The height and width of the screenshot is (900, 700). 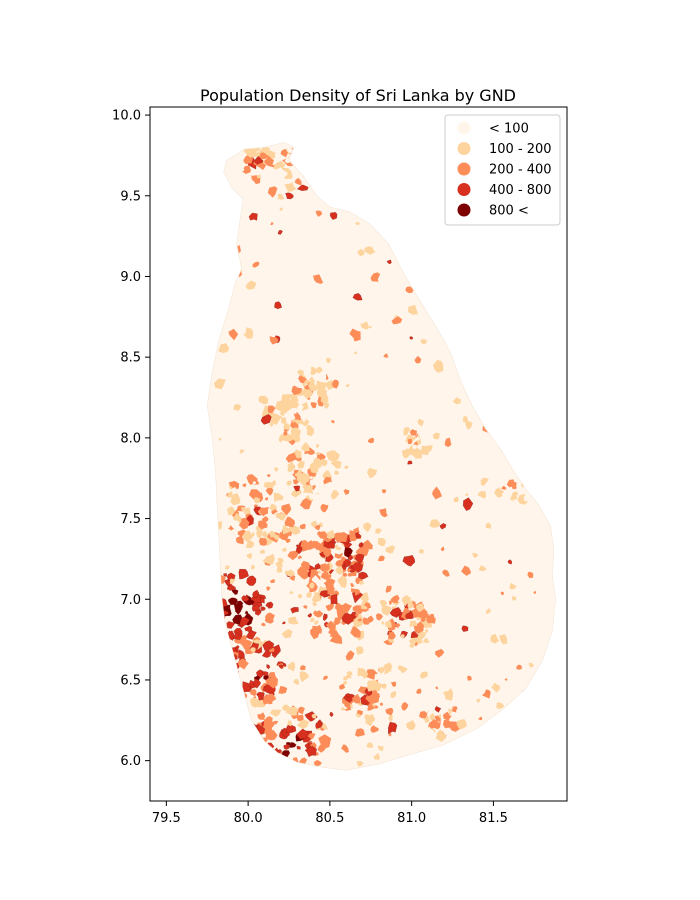 I want to click on y-tick-label: 9.5, so click(x=130, y=196).